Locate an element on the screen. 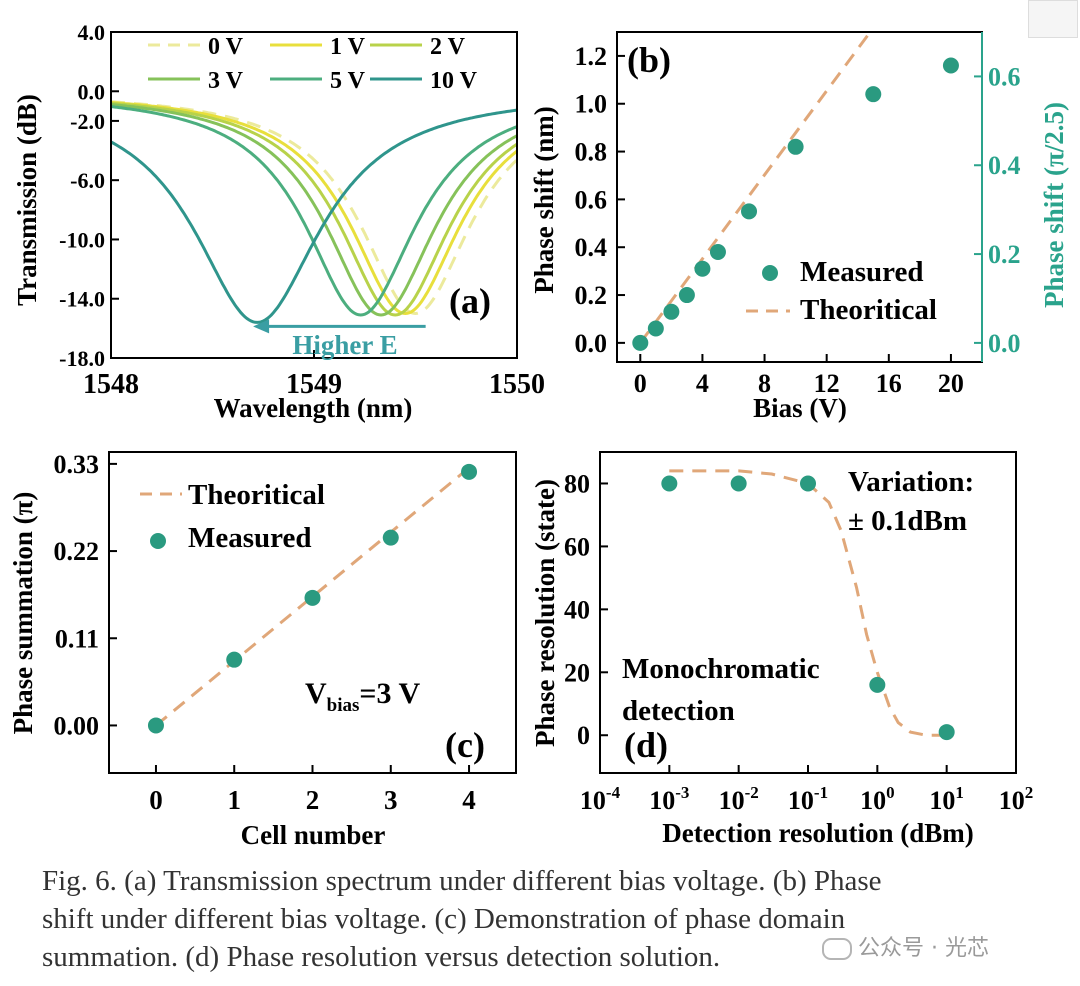 The width and height of the screenshot is (1080, 986). panel-d-xtick-label: 10⁻⁴ is located at coordinates (600, 799).